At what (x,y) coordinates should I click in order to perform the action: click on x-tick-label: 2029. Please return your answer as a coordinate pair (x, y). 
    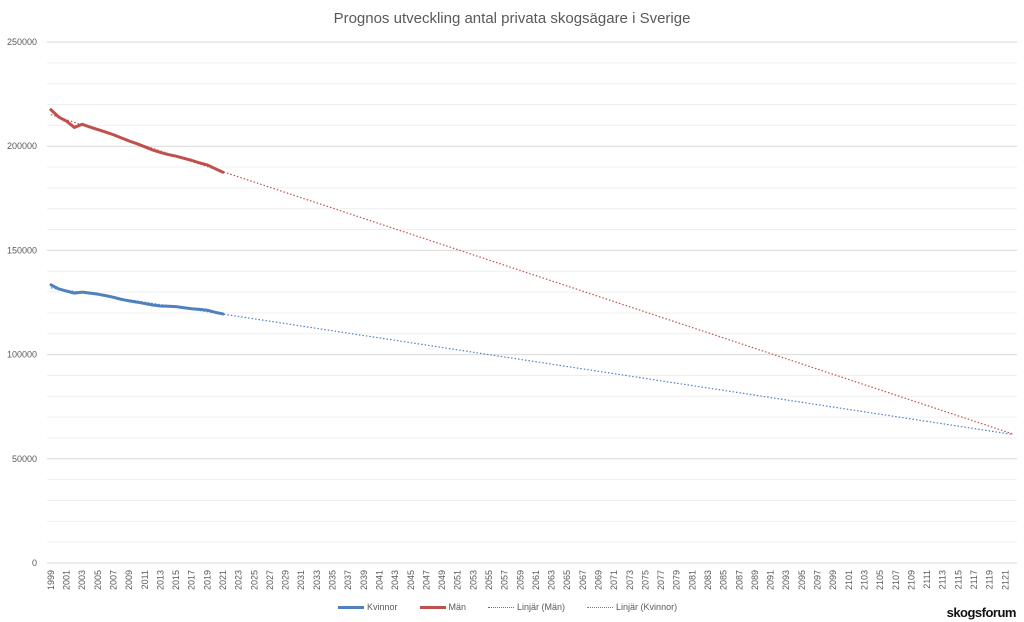
    Looking at the image, I should click on (286, 580).